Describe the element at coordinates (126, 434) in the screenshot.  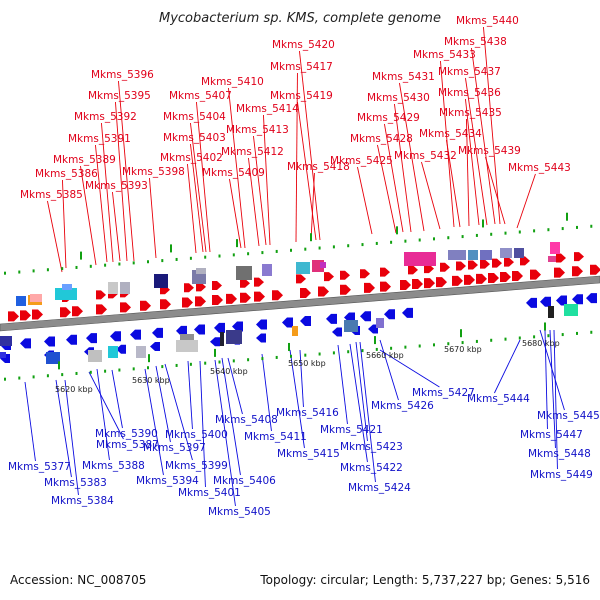
I see `gene-label-reverse: Mkms_5390` at that location.